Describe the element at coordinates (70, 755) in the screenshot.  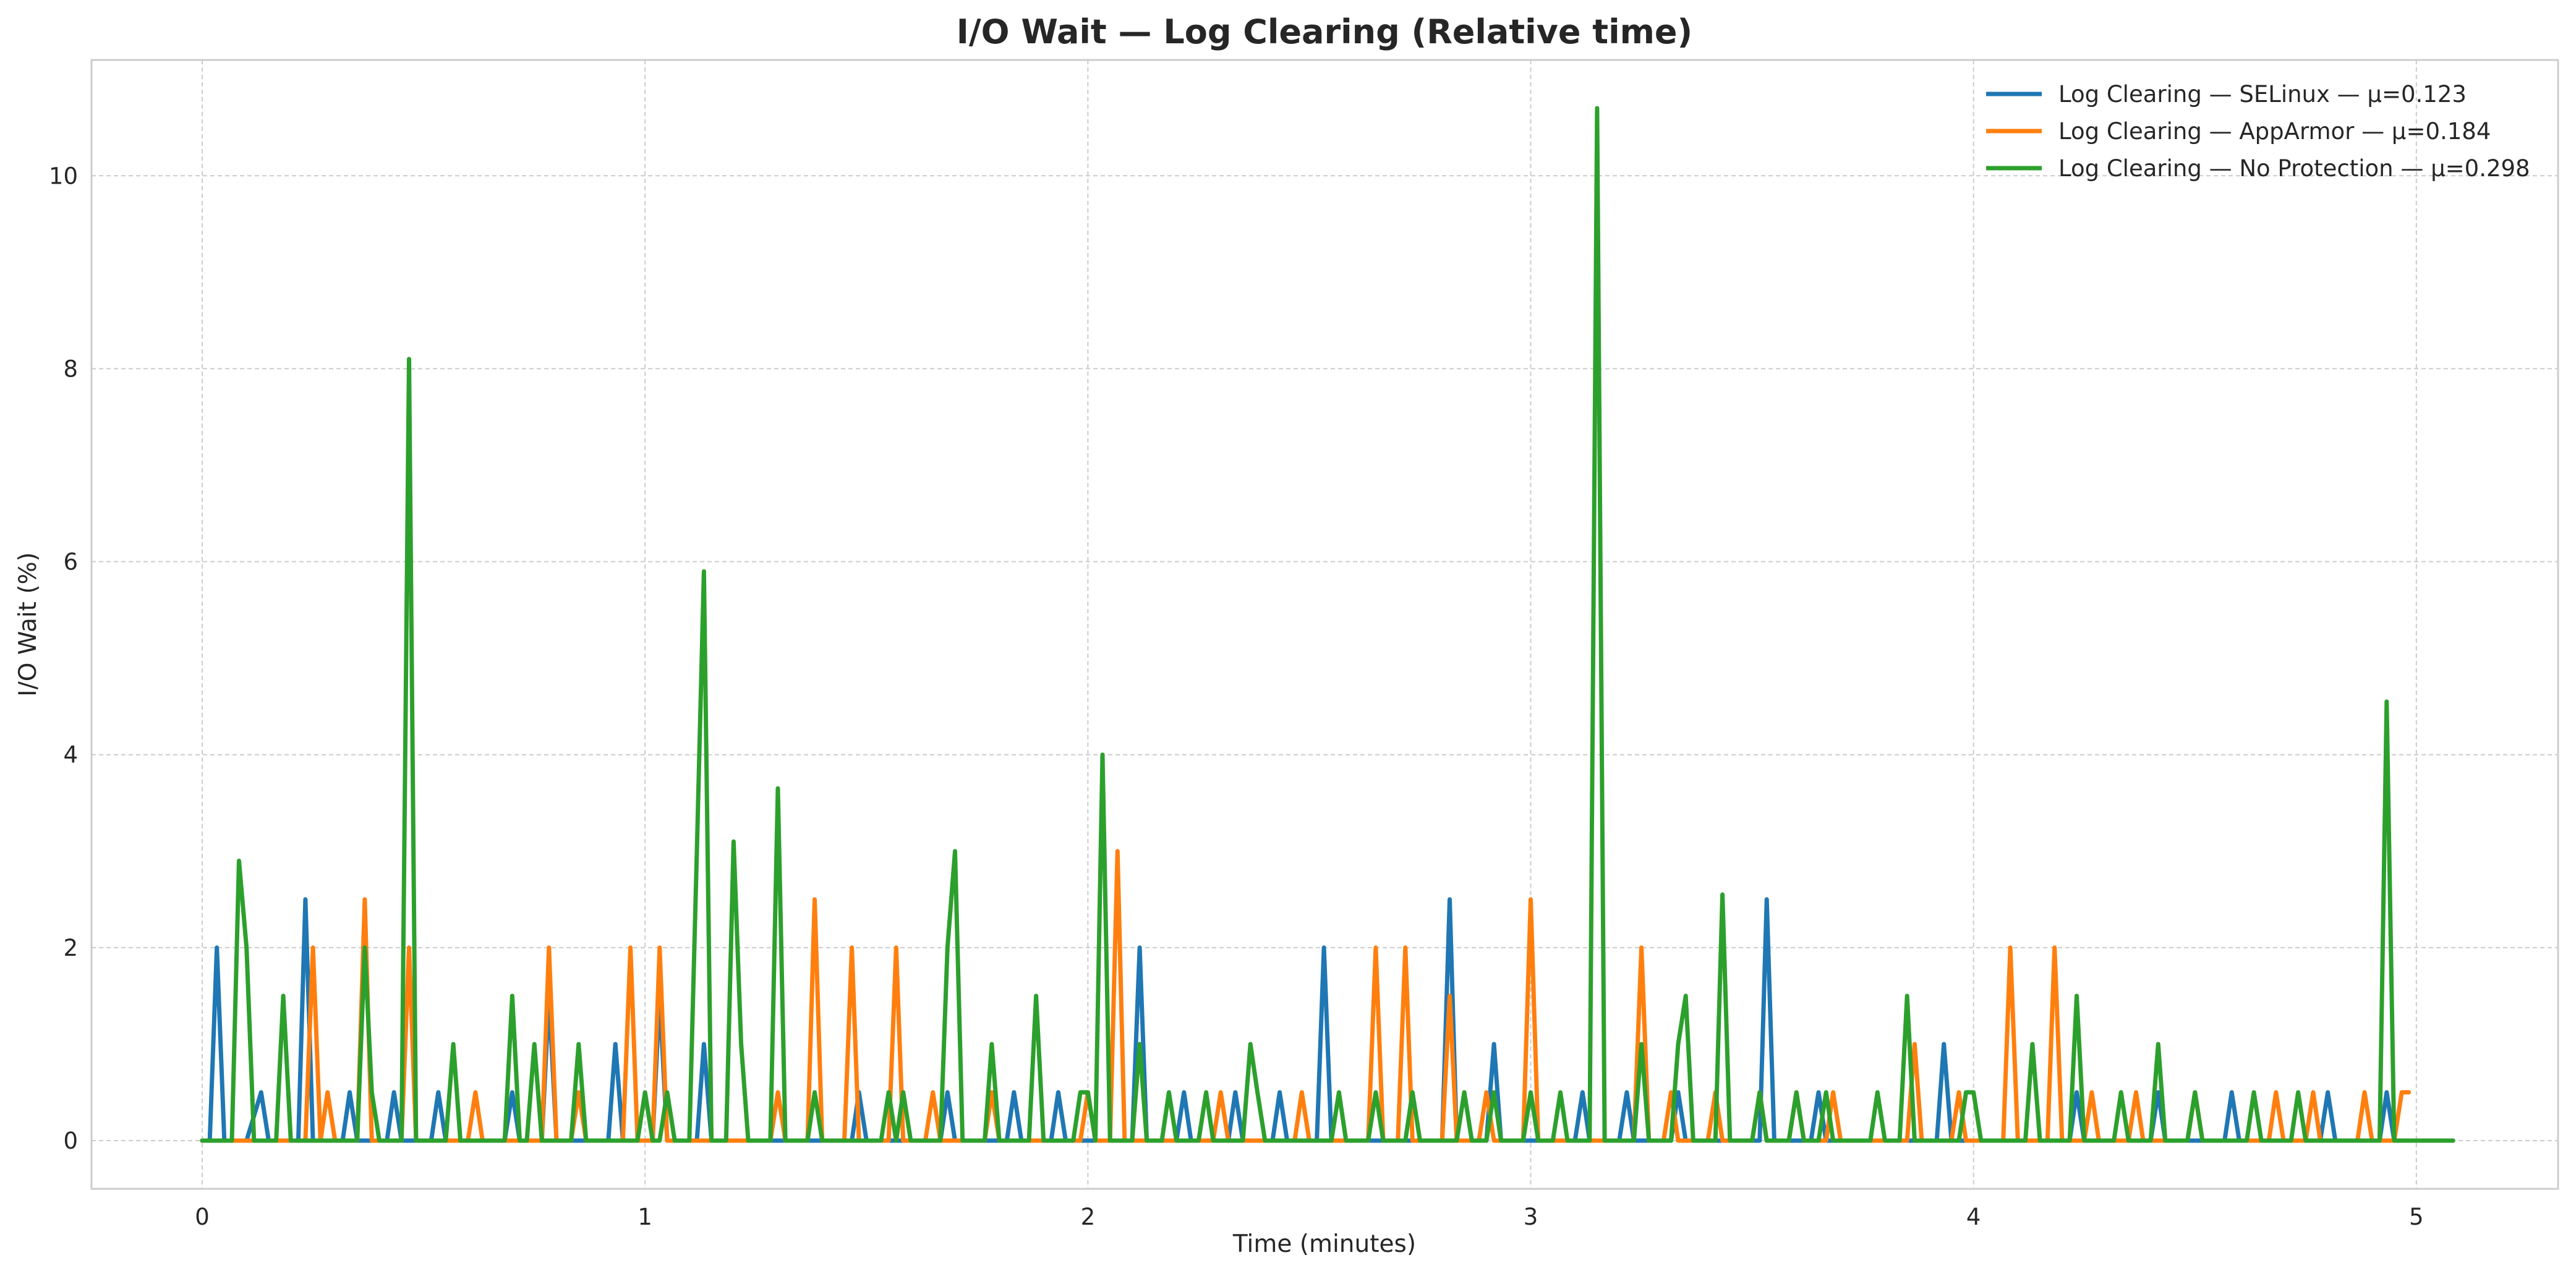
I see `y-tick-label: 4` at that location.